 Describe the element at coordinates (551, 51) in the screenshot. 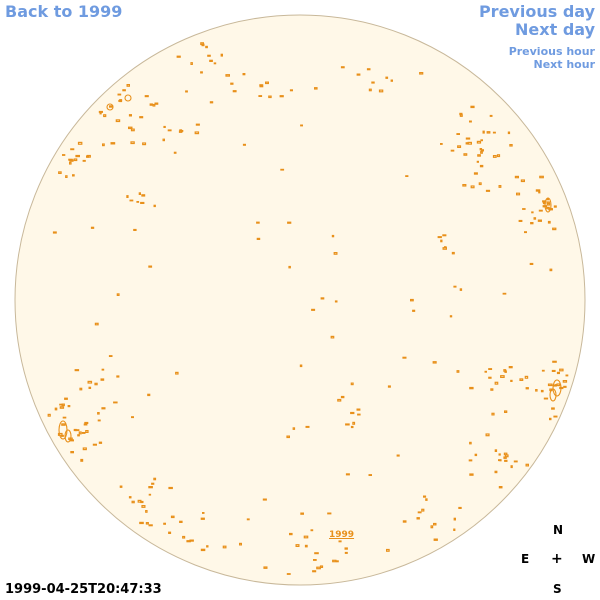

I see `previous-hour-link: Previous hour` at that location.